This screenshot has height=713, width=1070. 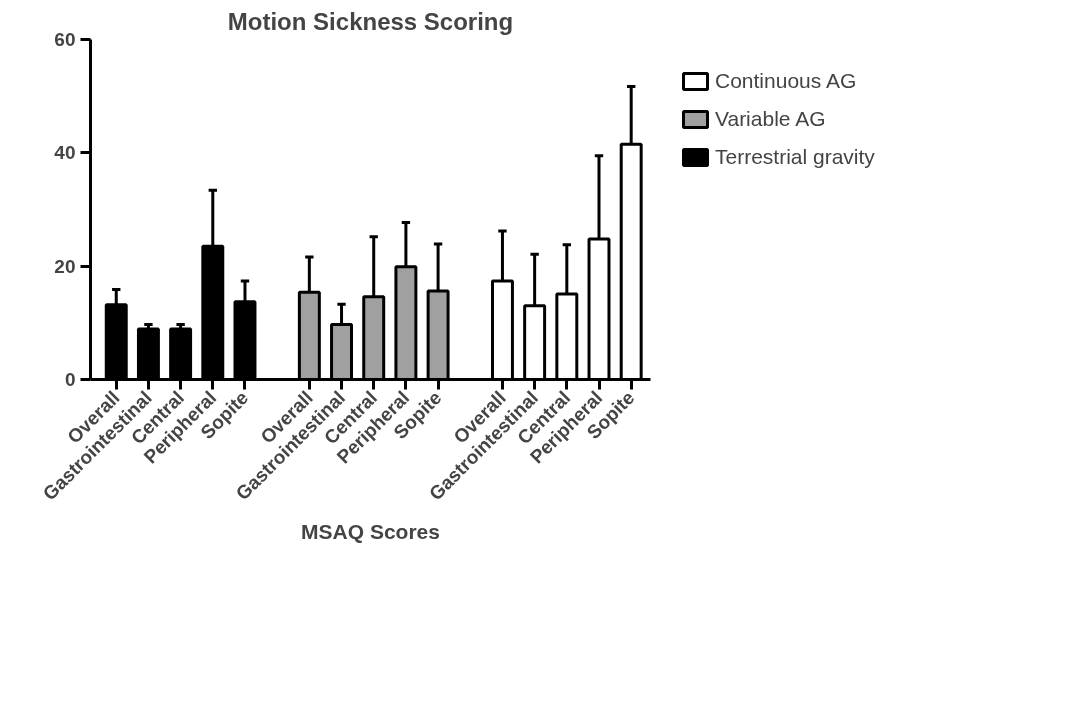 I want to click on y-tick-label: 40, so click(x=65, y=153).